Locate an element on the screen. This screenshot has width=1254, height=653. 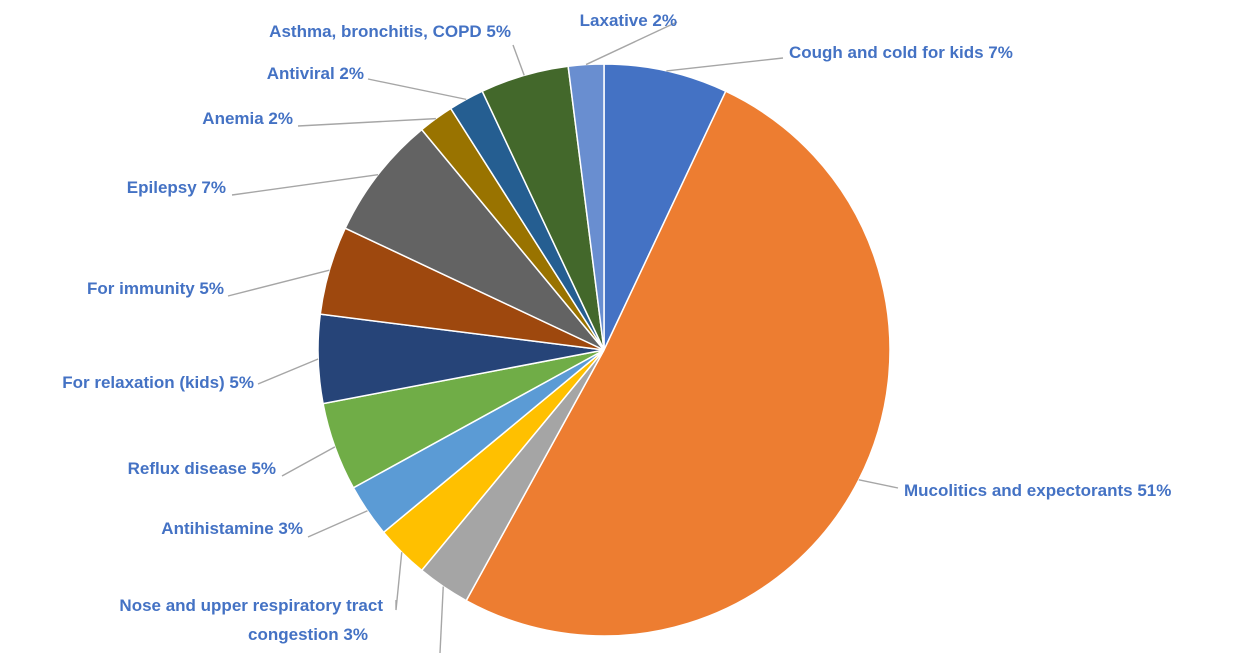
data-label-12: Asthma, bronchitis, COPD 5% is located at coordinates (390, 31).